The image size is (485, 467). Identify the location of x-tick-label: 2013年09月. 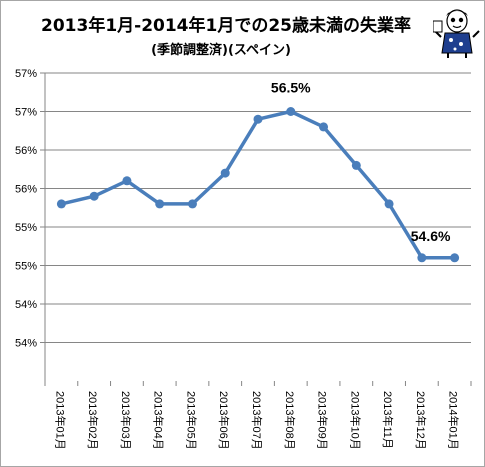
(323, 420).